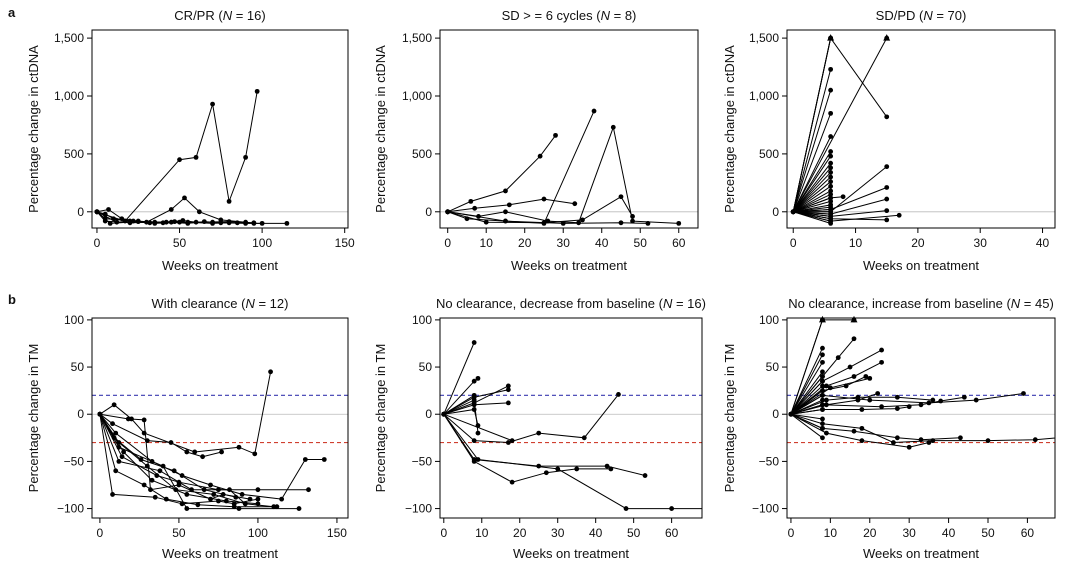  Describe the element at coordinates (220, 303) in the screenshot. I see `chart-title: With clearance (N = 12)` at that location.